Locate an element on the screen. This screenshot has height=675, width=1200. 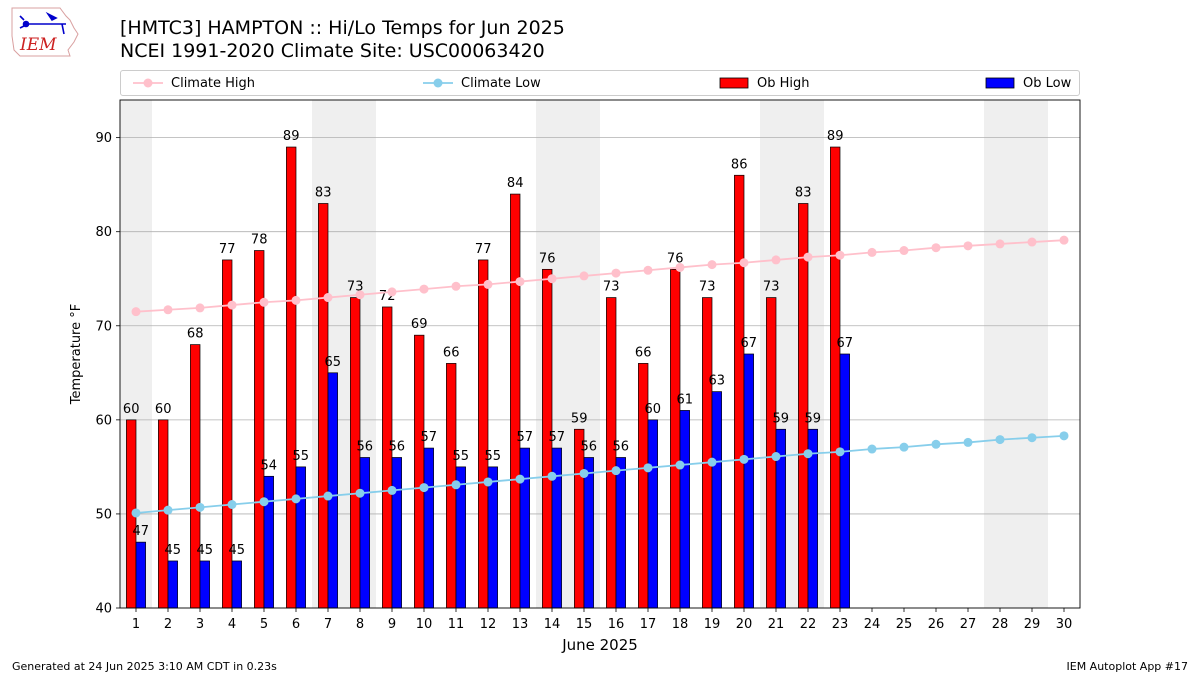
x-tick-label-10: 10 is located at coordinates (424, 624).